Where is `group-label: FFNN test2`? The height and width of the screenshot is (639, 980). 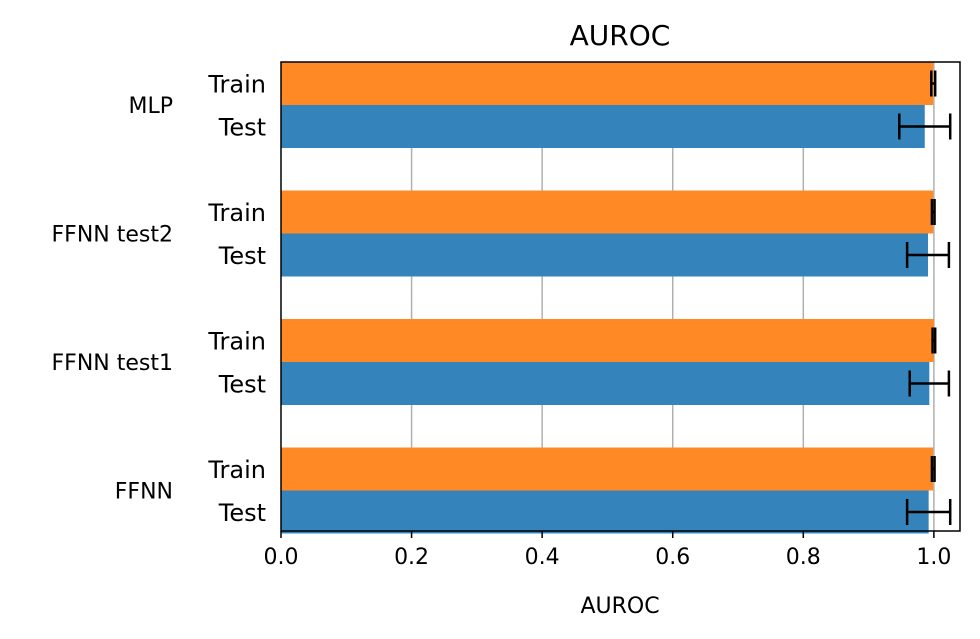 group-label: FFNN test2 is located at coordinates (112, 235).